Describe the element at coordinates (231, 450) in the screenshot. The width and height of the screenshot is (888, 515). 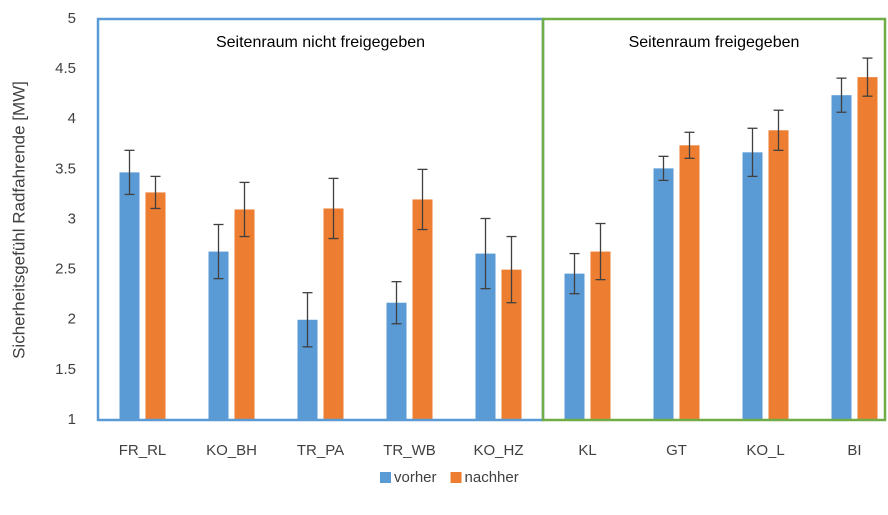
I see `x-tick-label: KO_BH` at that location.